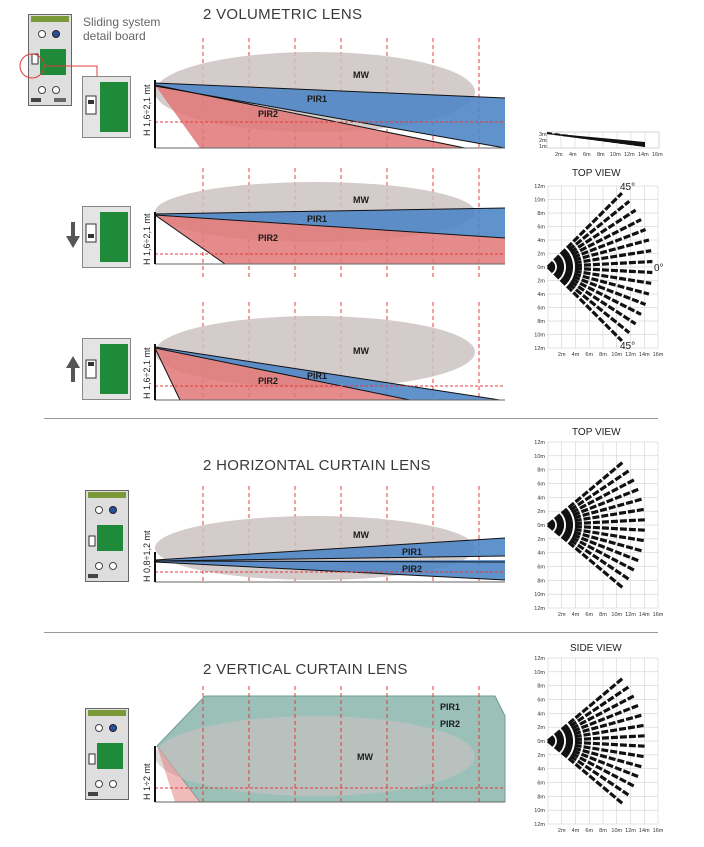 This screenshot has width=704, height=847. Describe the element at coordinates (596, 432) in the screenshot. I see `top-view-title: TOP VIEW` at that location.